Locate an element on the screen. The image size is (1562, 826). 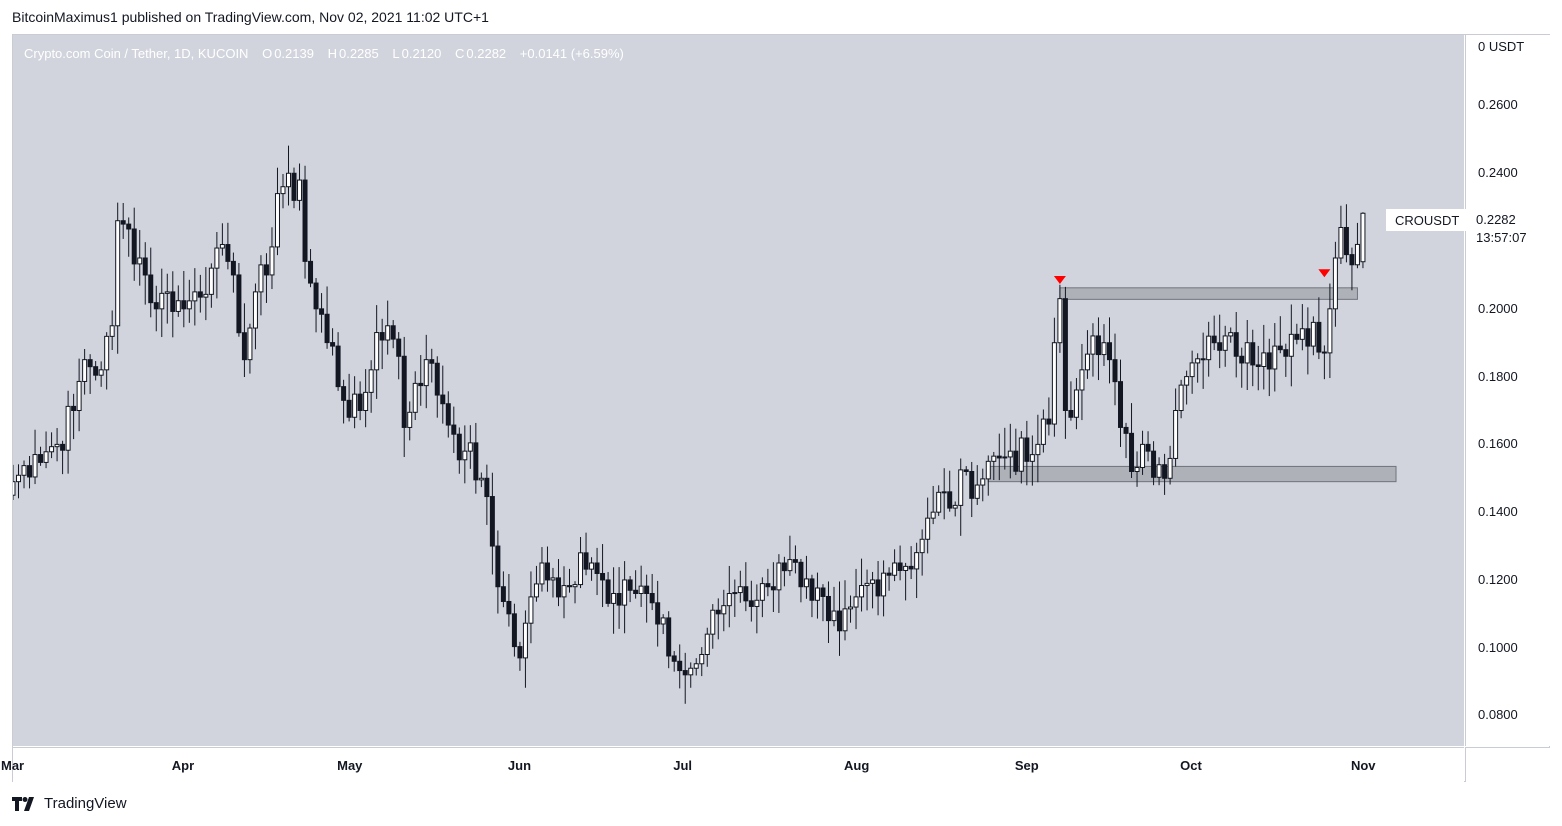
symbol-price-tag: CROUSDT is located at coordinates (1426, 220).